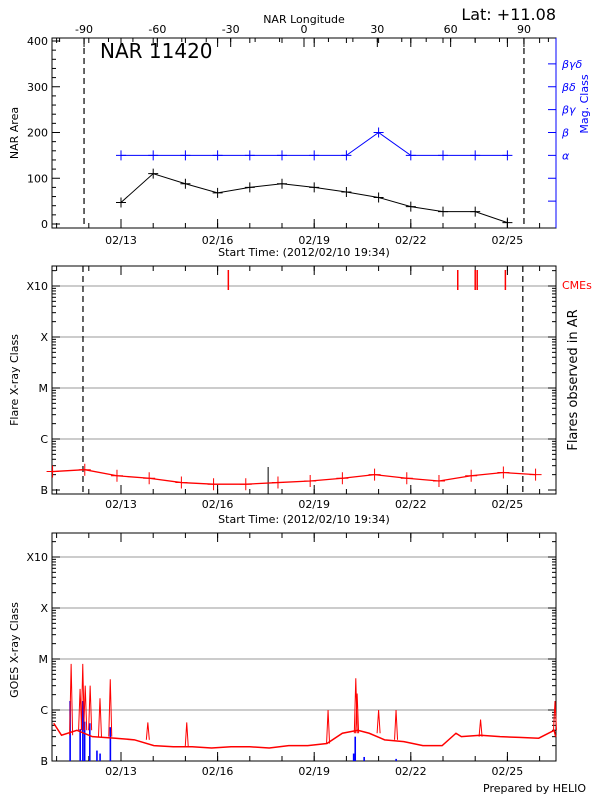 This screenshot has height=800, width=600. Describe the element at coordinates (566, 155) in the screenshot. I see `mag-class-tick-label: α` at that location.